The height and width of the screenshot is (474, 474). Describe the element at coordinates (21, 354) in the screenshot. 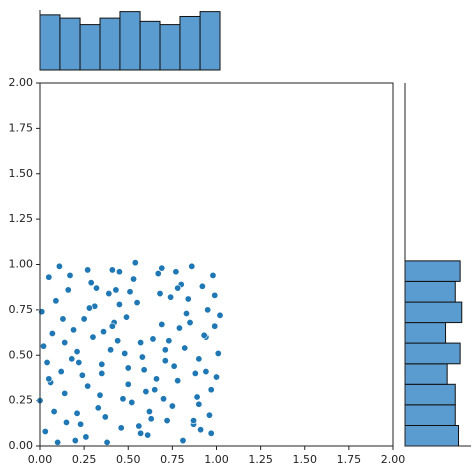

I see `y-tick-label: 0.50` at that location.